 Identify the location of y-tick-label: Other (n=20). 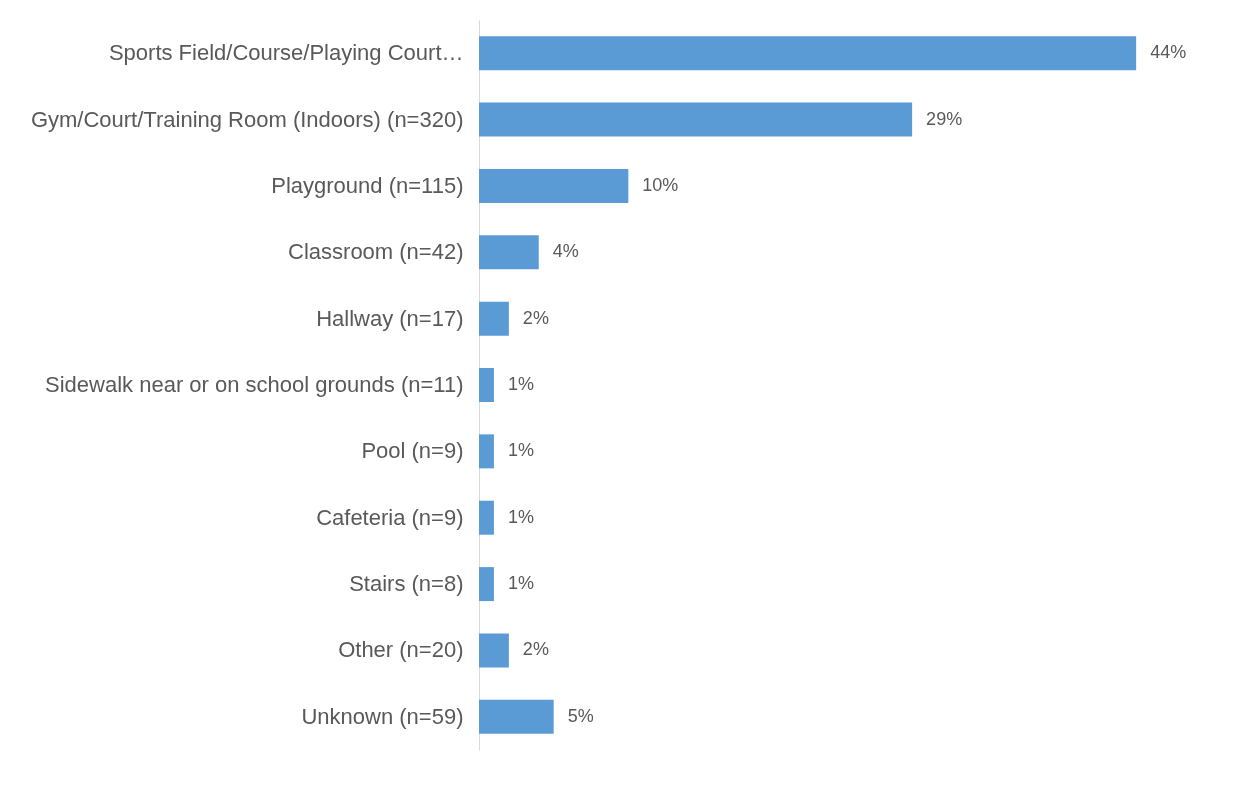
(401, 650).